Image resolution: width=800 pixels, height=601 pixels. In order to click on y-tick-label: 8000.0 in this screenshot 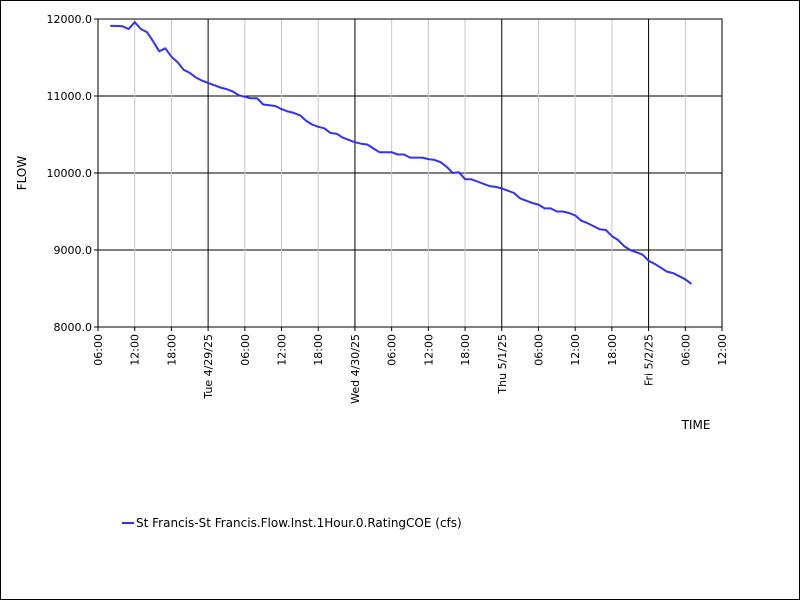, I will do `click(73, 327)`.